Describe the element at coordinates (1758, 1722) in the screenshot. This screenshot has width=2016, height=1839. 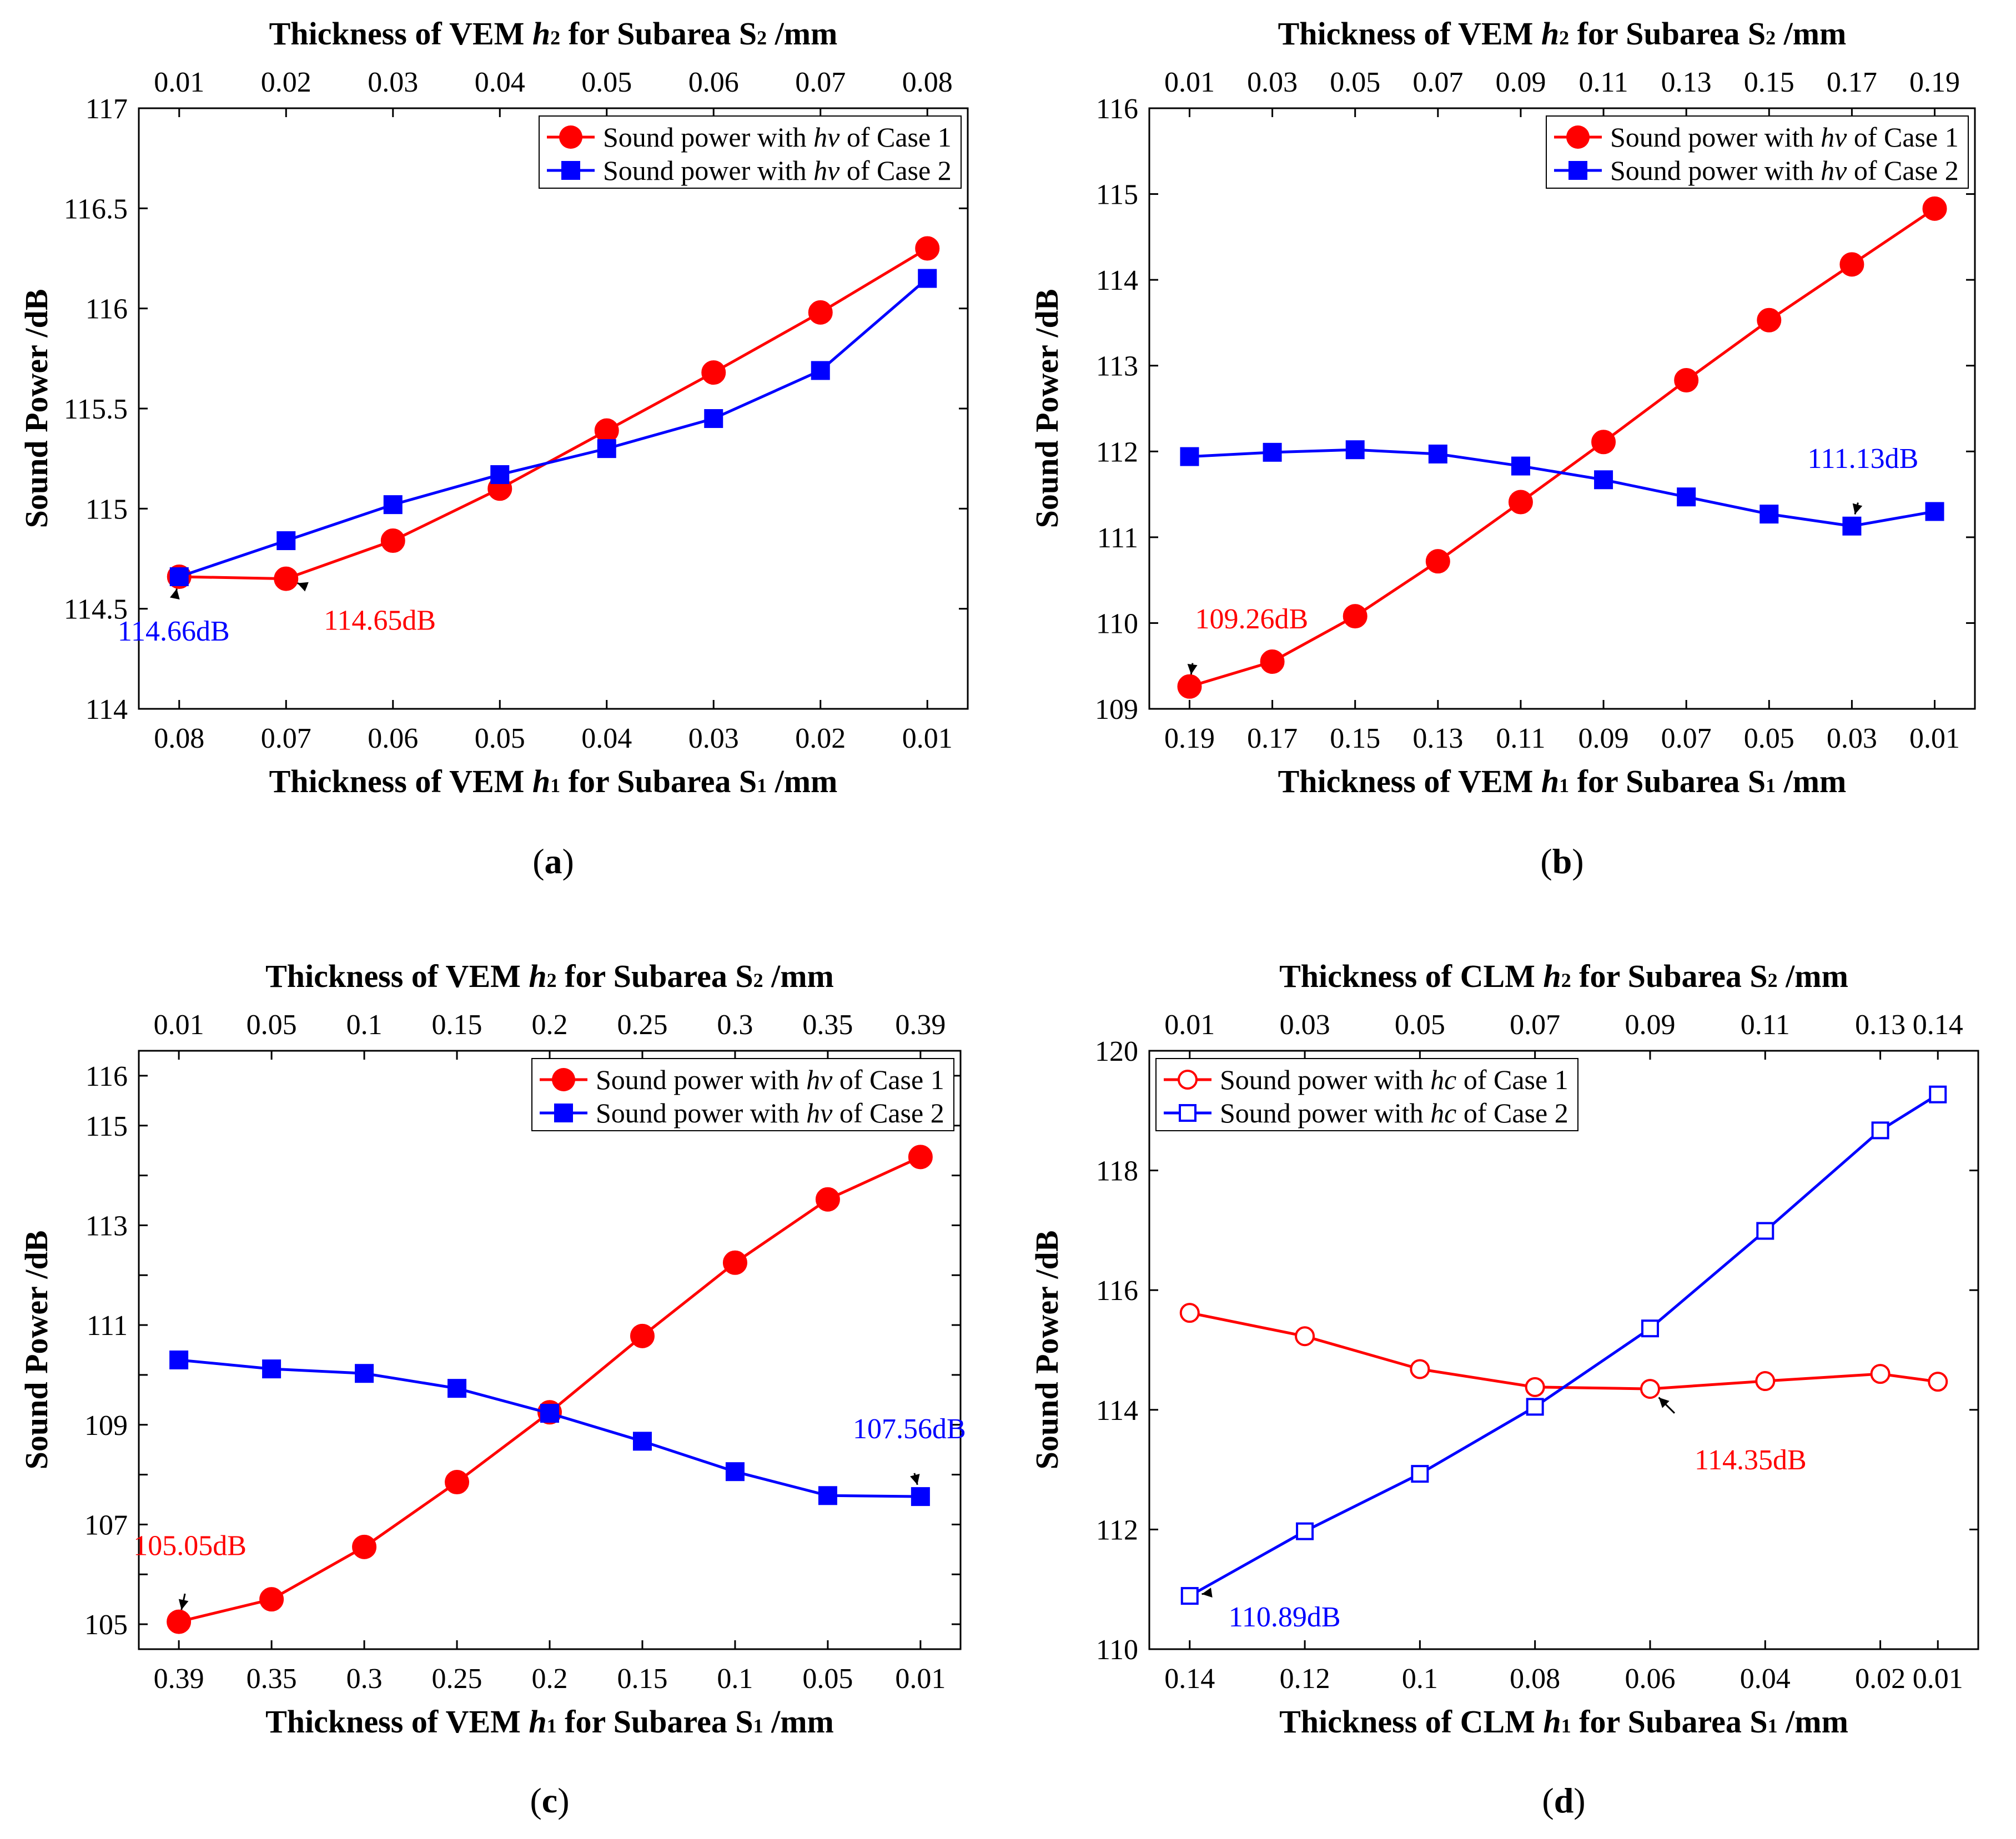
I see `text-span: S` at that location.